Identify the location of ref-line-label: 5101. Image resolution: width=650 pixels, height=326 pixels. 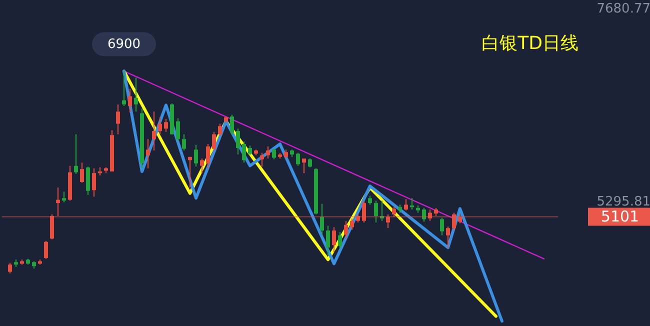
(620, 217).